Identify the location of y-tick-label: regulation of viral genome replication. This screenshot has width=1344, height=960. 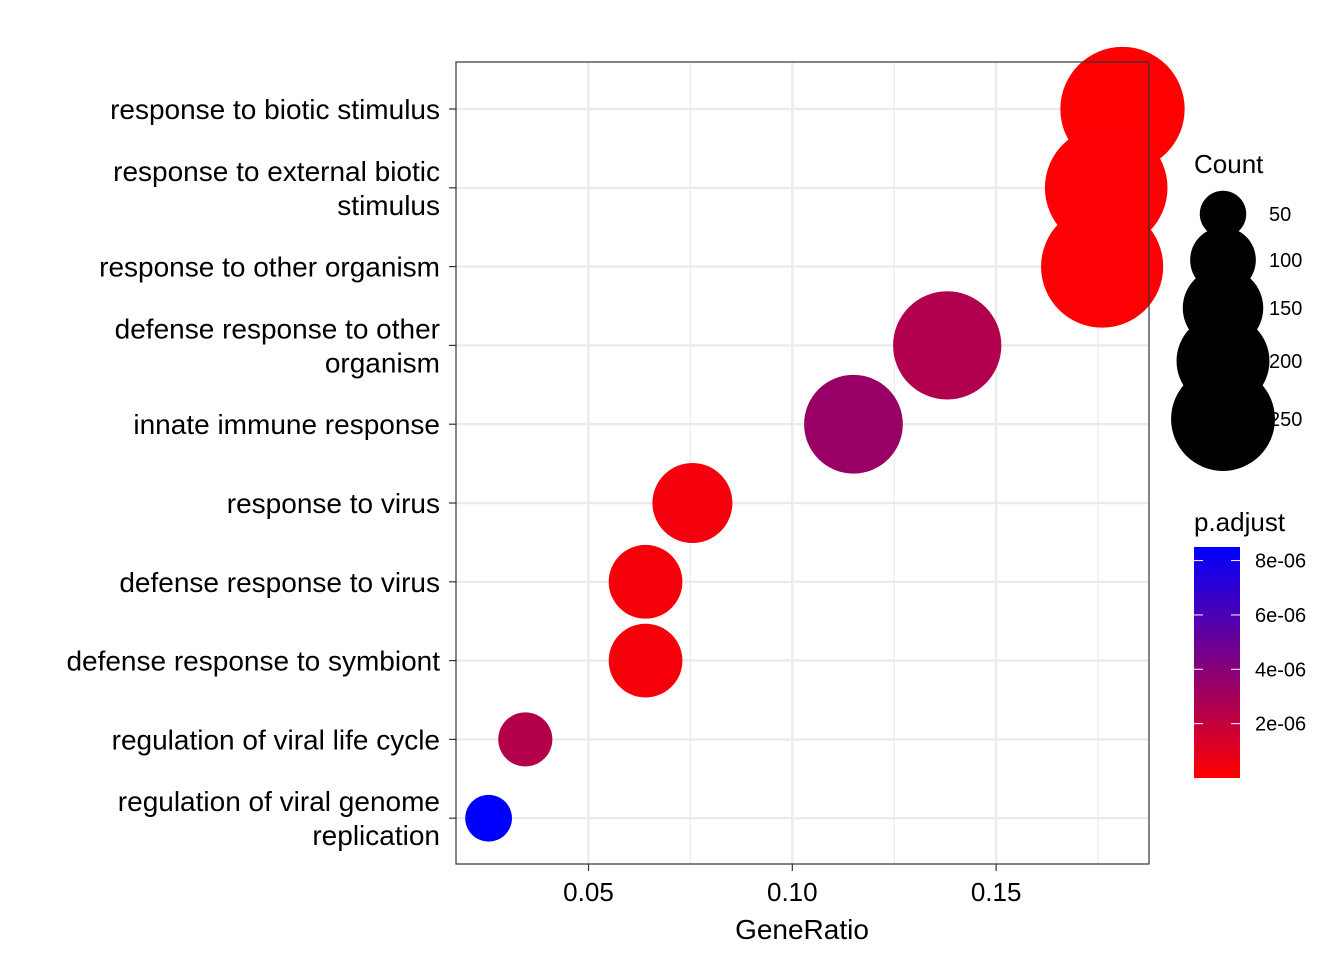
(279, 818).